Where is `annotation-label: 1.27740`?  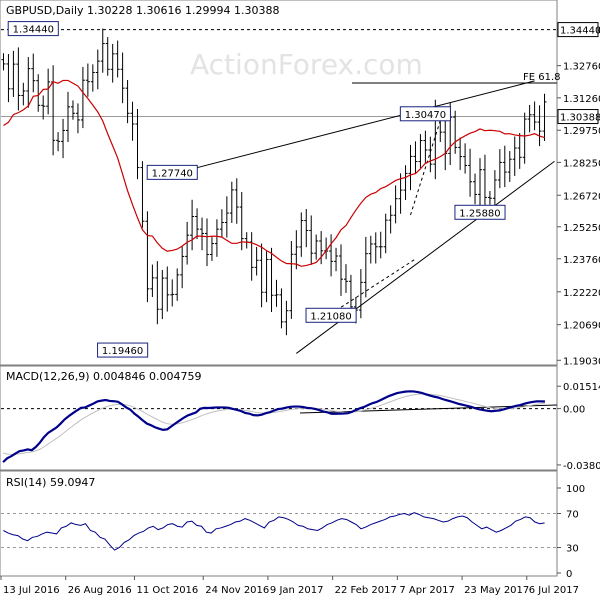 annotation-label: 1.27740 is located at coordinates (172, 173).